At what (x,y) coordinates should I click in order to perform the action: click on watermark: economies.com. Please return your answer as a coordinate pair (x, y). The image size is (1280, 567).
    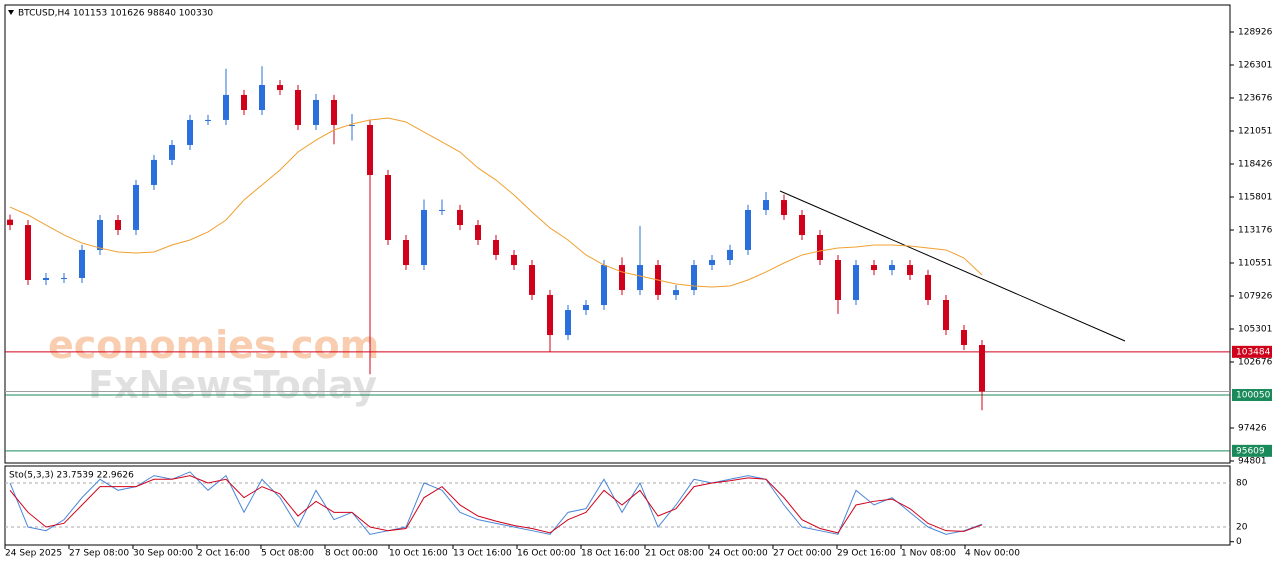
    Looking at the image, I should click on (213, 345).